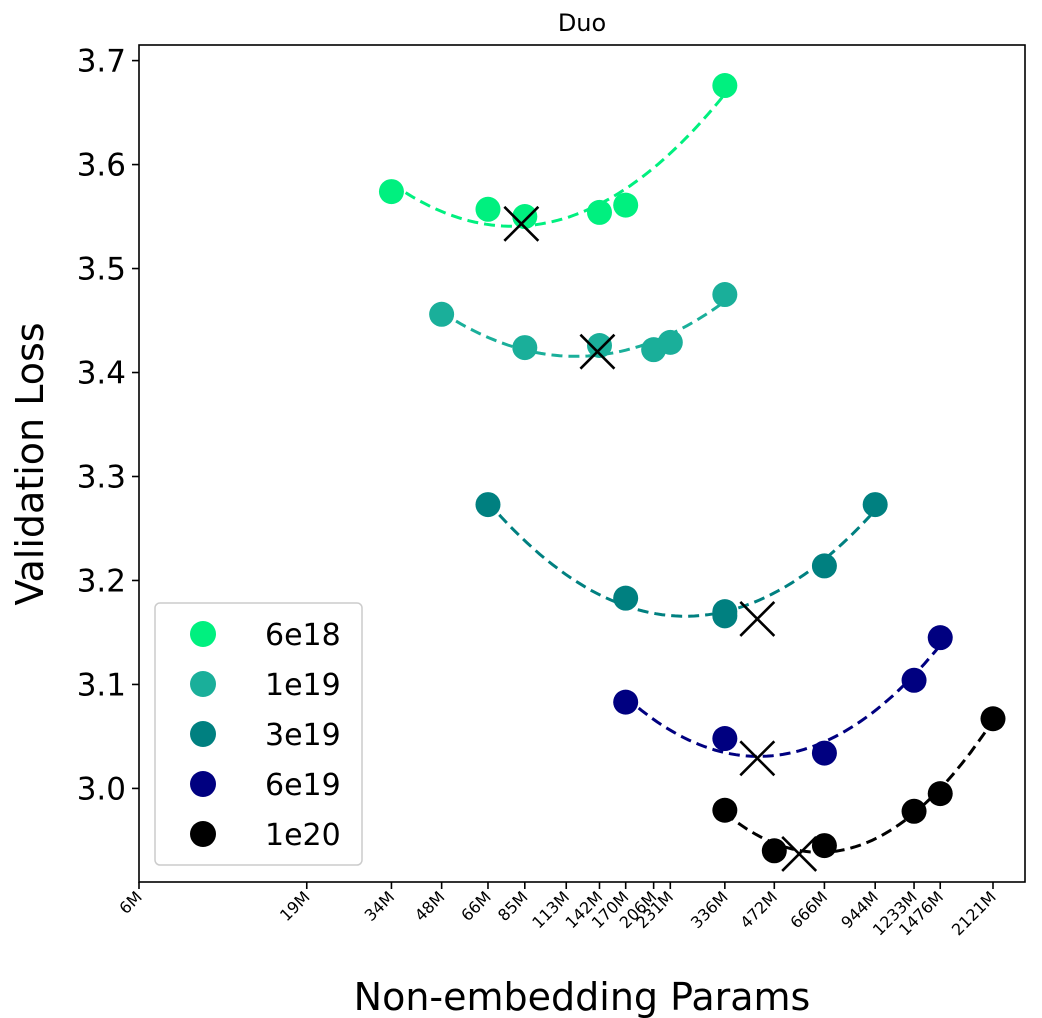  Describe the element at coordinates (303, 735) in the screenshot. I see `legend-label-3e19: 3e19` at that location.